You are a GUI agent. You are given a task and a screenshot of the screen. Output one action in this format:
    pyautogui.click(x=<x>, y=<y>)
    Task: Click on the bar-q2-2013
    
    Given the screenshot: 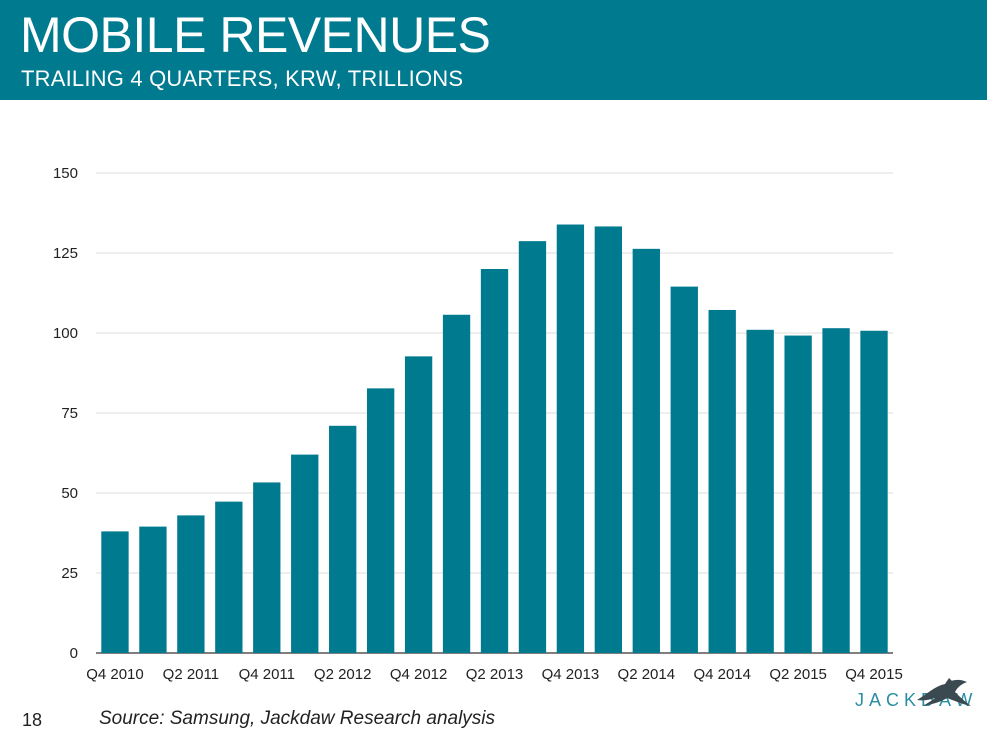 What is the action you would take?
    pyautogui.click(x=494, y=461)
    